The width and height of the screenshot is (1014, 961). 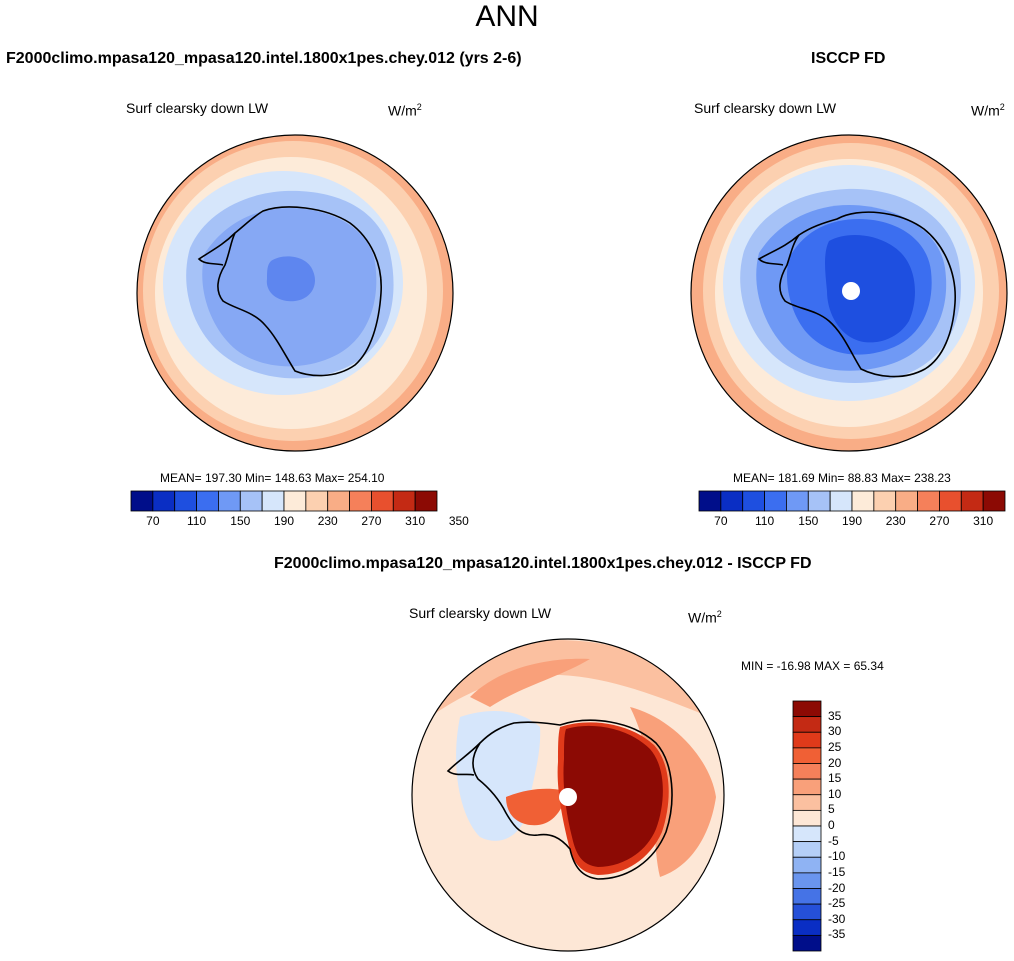 What do you see at coordinates (197, 108) in the screenshot?
I see `model-variable-label: Surf clearsky down LW` at bounding box center [197, 108].